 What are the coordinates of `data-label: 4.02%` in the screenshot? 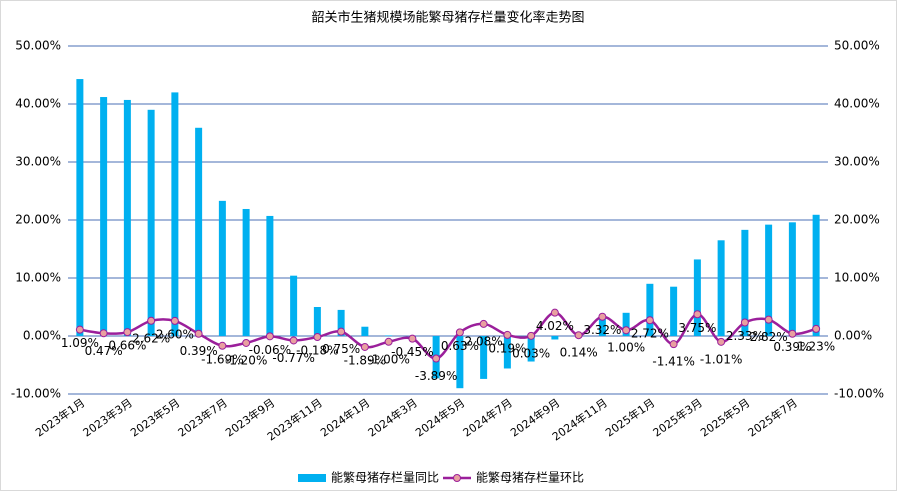 It's located at (555, 326).